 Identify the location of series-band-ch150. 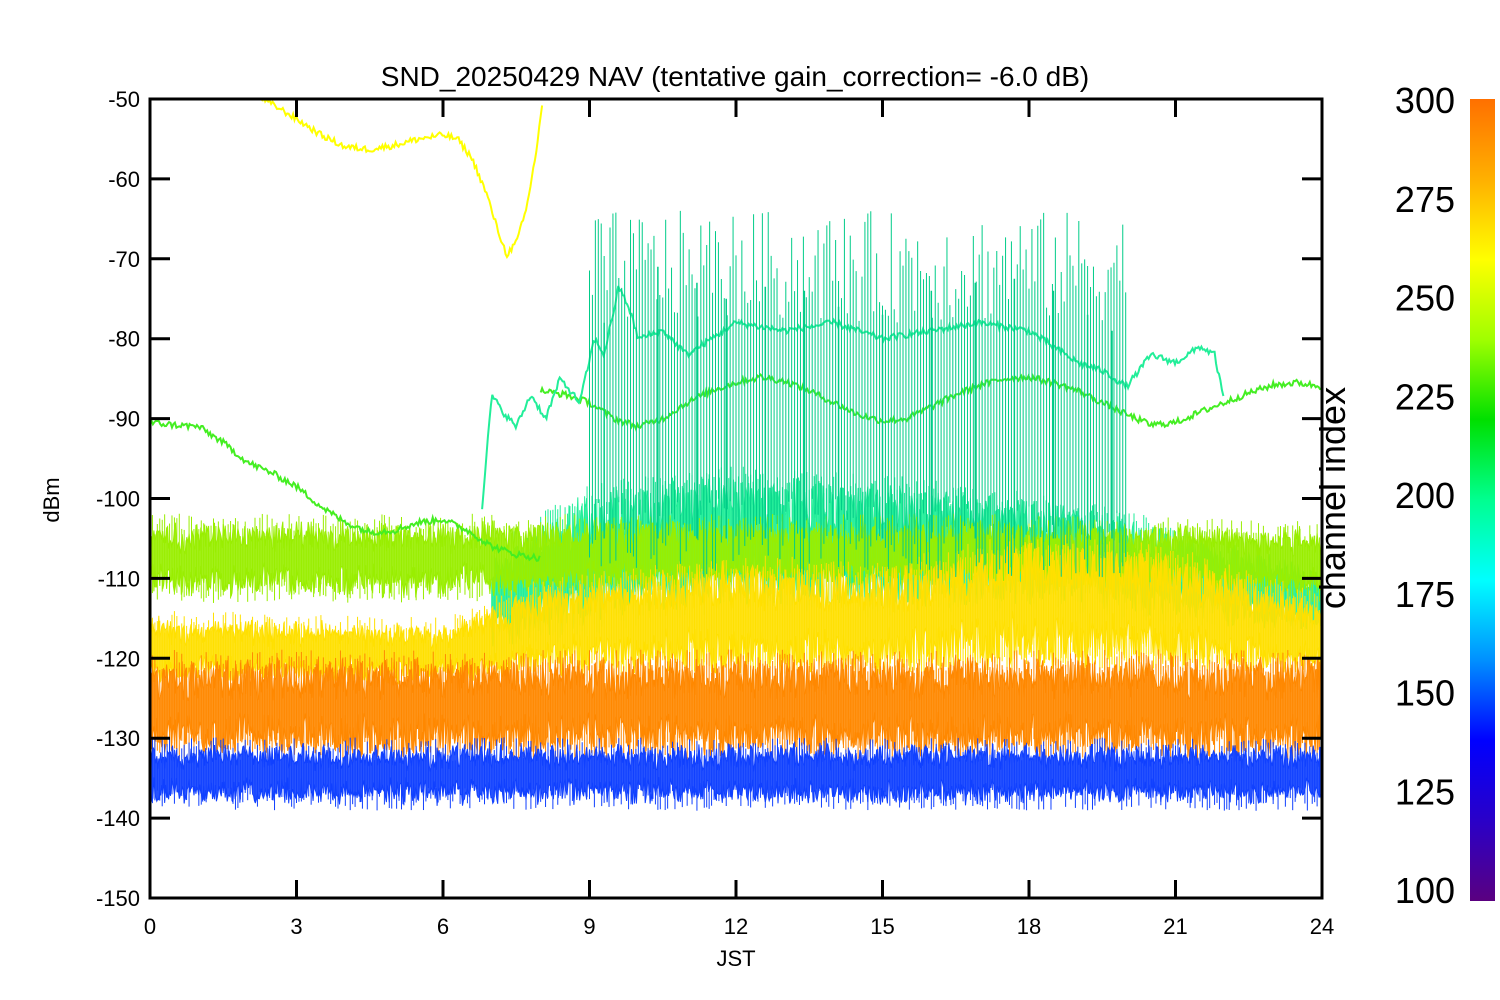
(736, 774).